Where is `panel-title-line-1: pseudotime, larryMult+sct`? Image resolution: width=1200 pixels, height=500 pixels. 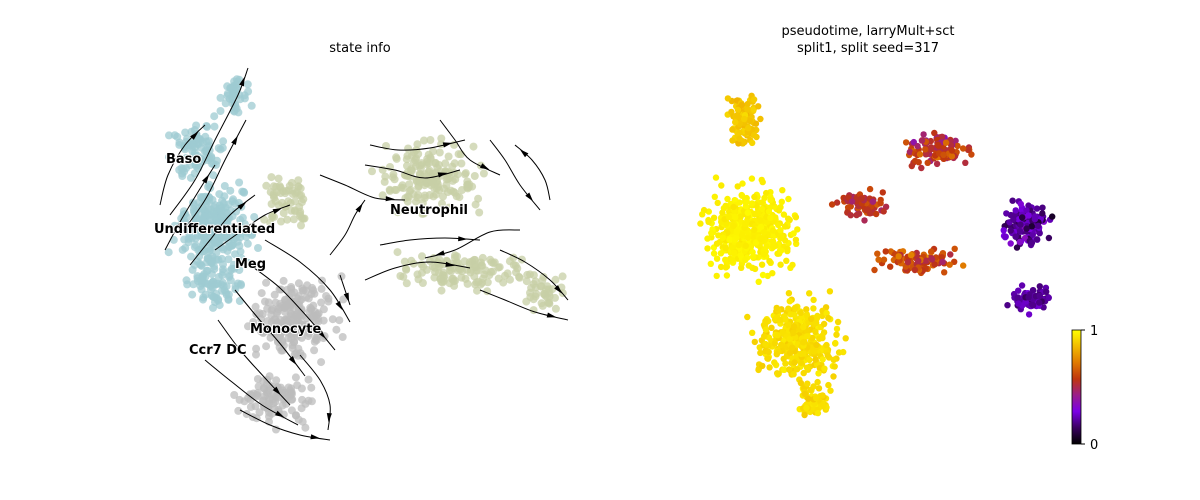
panel-title-line-1: pseudotime, larryMult+sct is located at coordinates (868, 31).